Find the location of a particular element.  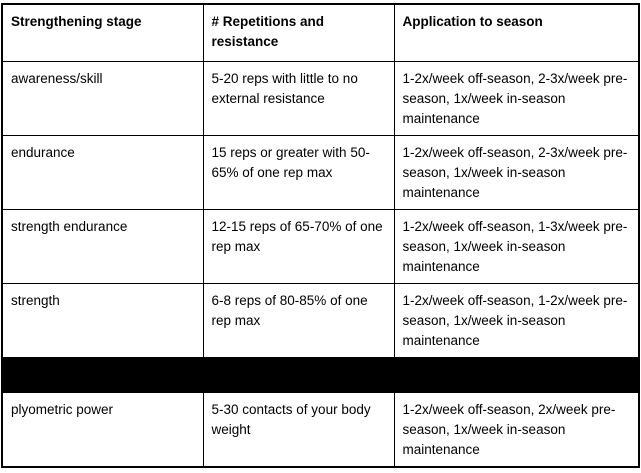

redacted-band is located at coordinates (320, 374).